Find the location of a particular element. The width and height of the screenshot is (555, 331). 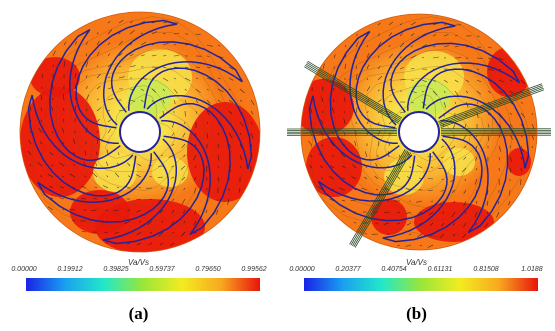

colorbar-tick: 0.20377 is located at coordinates (348, 269).